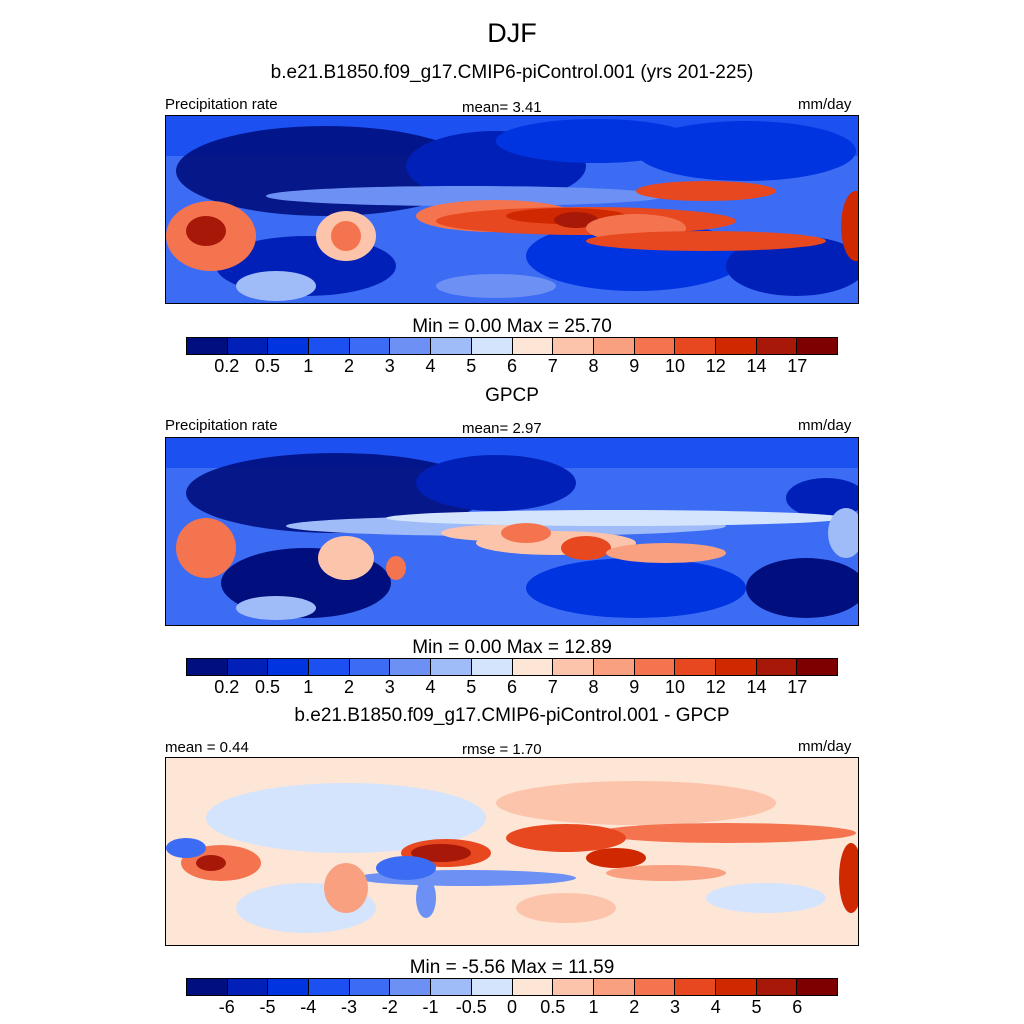 This screenshot has width=1024, height=1024. Describe the element at coordinates (471, 1007) in the screenshot. I see `panel3-tick: -0.5` at that location.